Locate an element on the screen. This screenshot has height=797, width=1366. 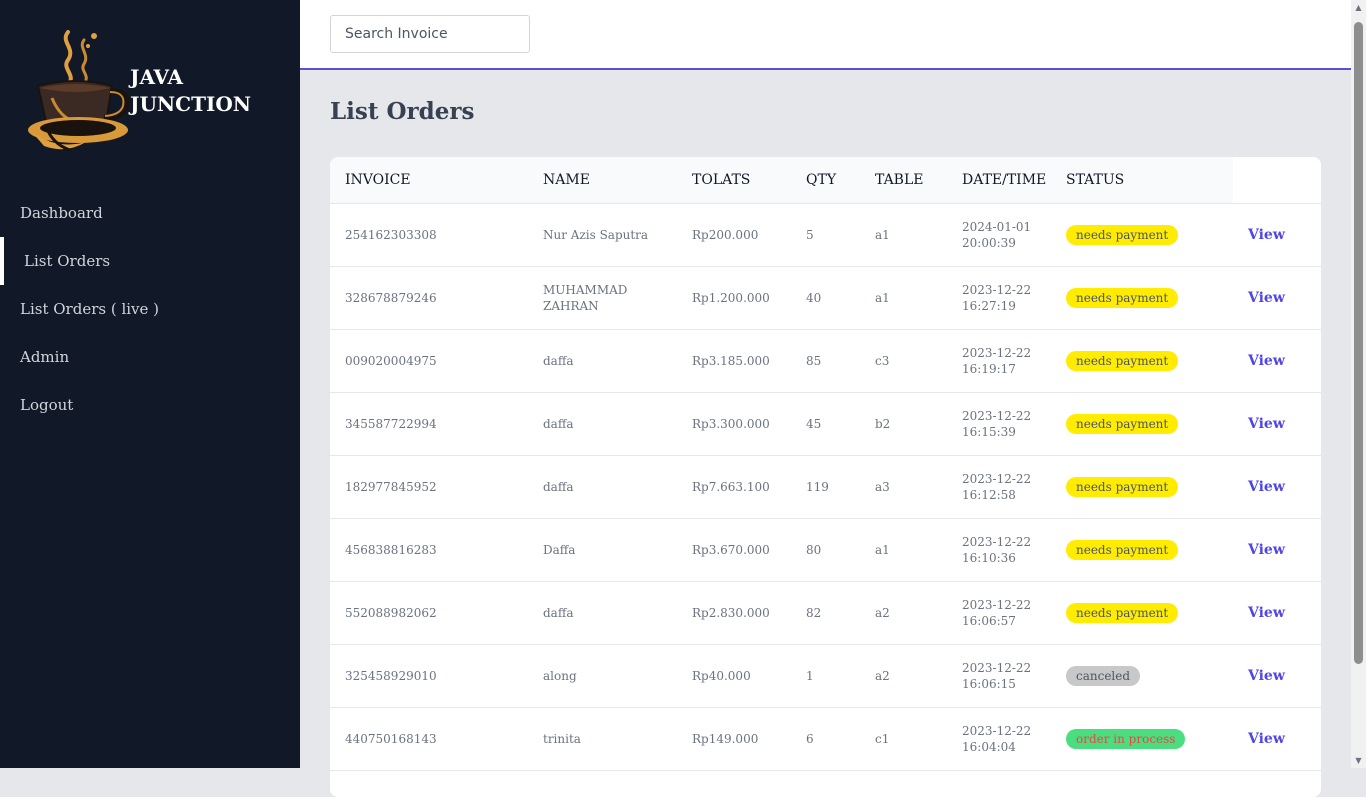
cell-invoice: 254162303308 is located at coordinates (429, 235).